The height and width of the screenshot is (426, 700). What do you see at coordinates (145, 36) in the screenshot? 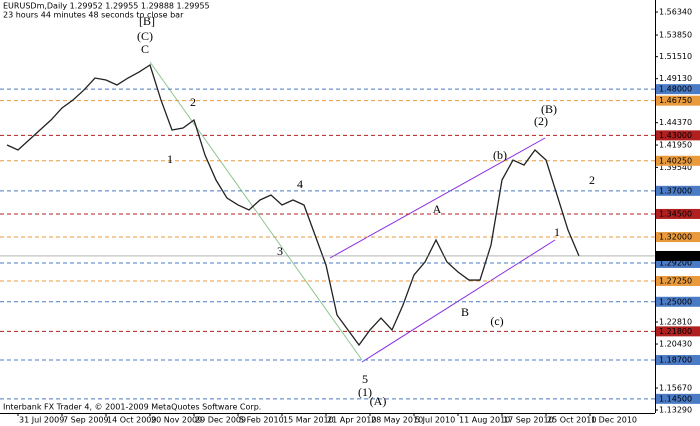
I see `wave-label: (C)` at bounding box center [145, 36].